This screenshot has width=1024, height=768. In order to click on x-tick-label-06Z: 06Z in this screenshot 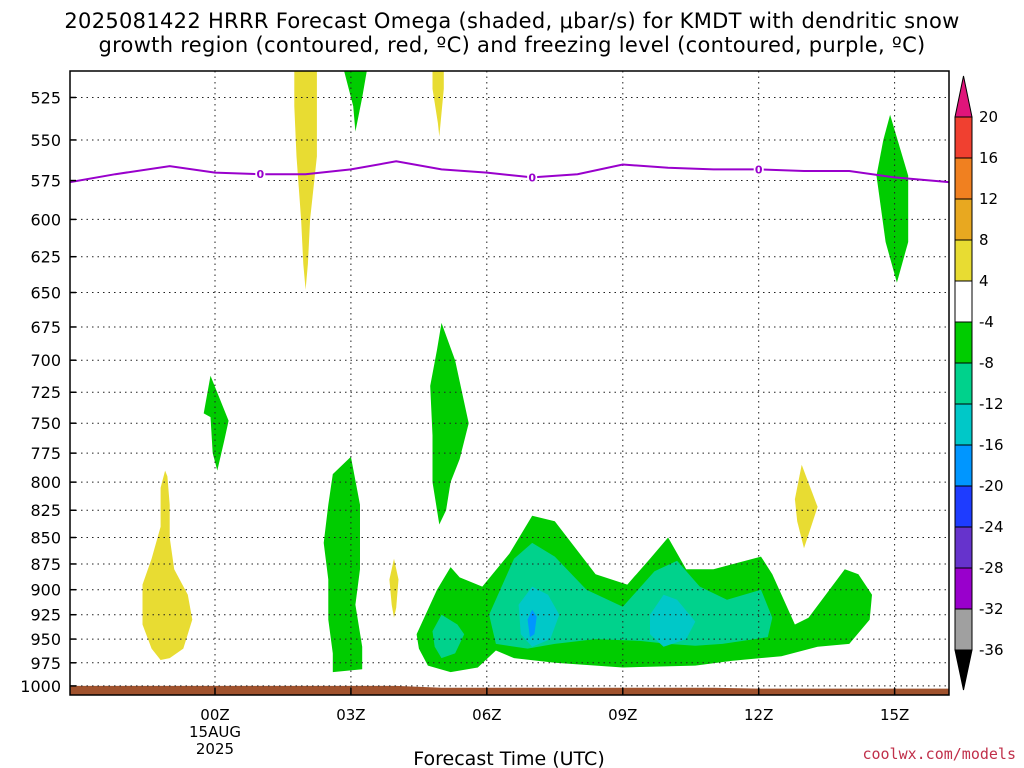, I will do `click(486, 715)`.